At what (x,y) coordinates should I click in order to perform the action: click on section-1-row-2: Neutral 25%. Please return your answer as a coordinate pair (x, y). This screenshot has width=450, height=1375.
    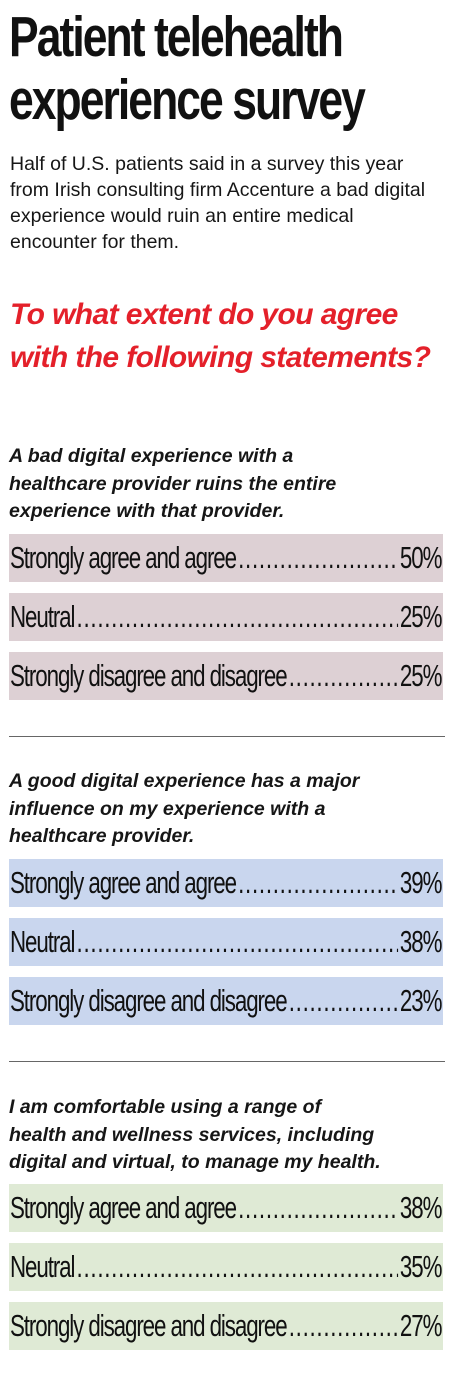
    Looking at the image, I should click on (226, 617).